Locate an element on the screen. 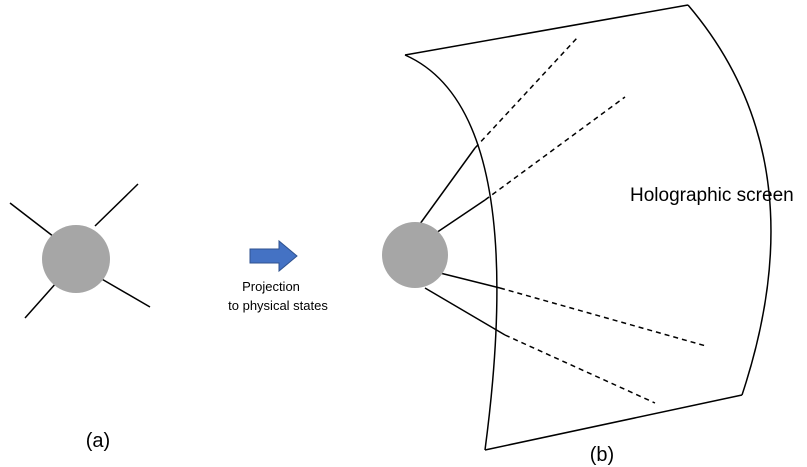 This screenshot has height=467, width=807. arrow-caption-line1: Projection is located at coordinates (271, 286).